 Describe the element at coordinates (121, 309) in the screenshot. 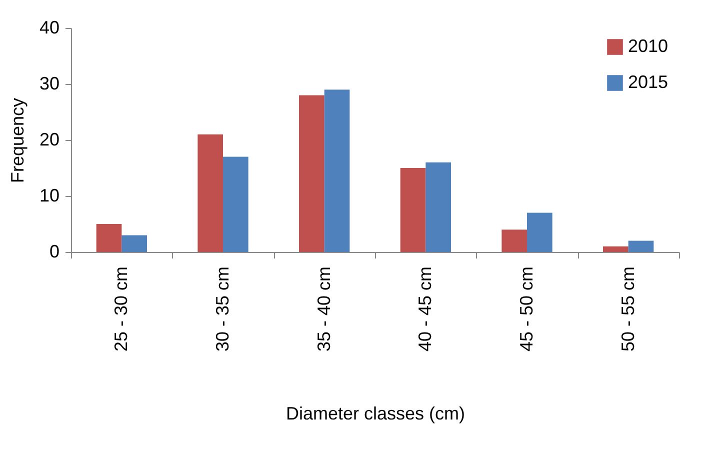

I see `x-tick-label: 25 - 30 cm` at that location.